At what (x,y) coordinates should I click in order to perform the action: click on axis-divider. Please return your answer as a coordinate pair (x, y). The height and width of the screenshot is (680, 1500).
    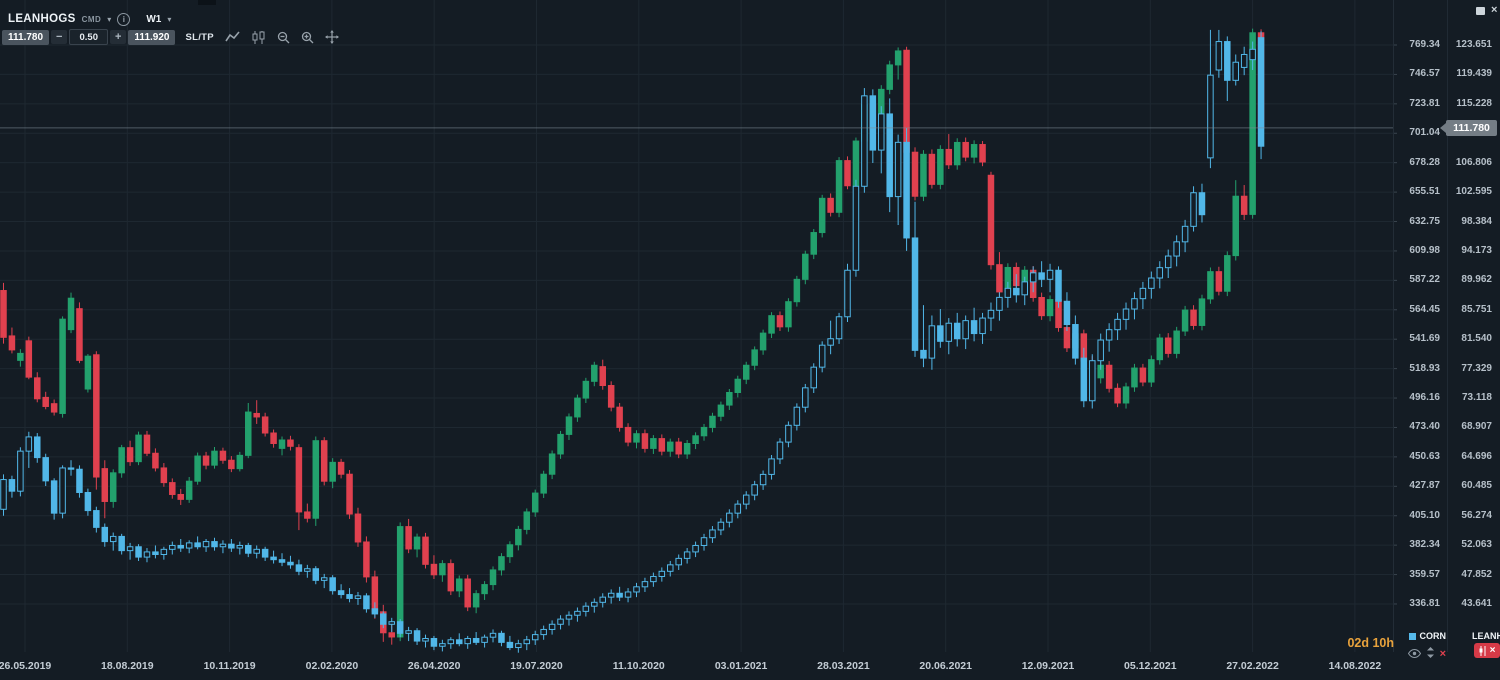
    Looking at the image, I should click on (1447, 326).